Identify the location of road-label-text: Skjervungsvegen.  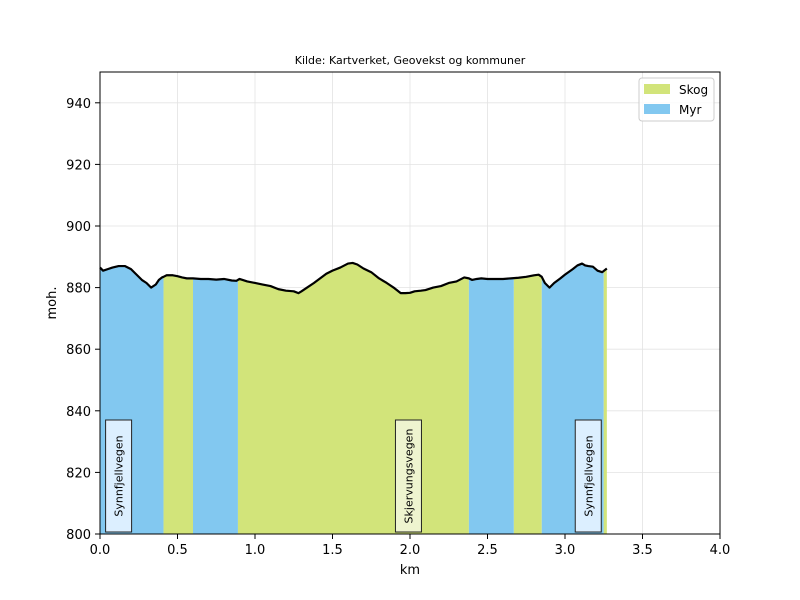
(408, 476).